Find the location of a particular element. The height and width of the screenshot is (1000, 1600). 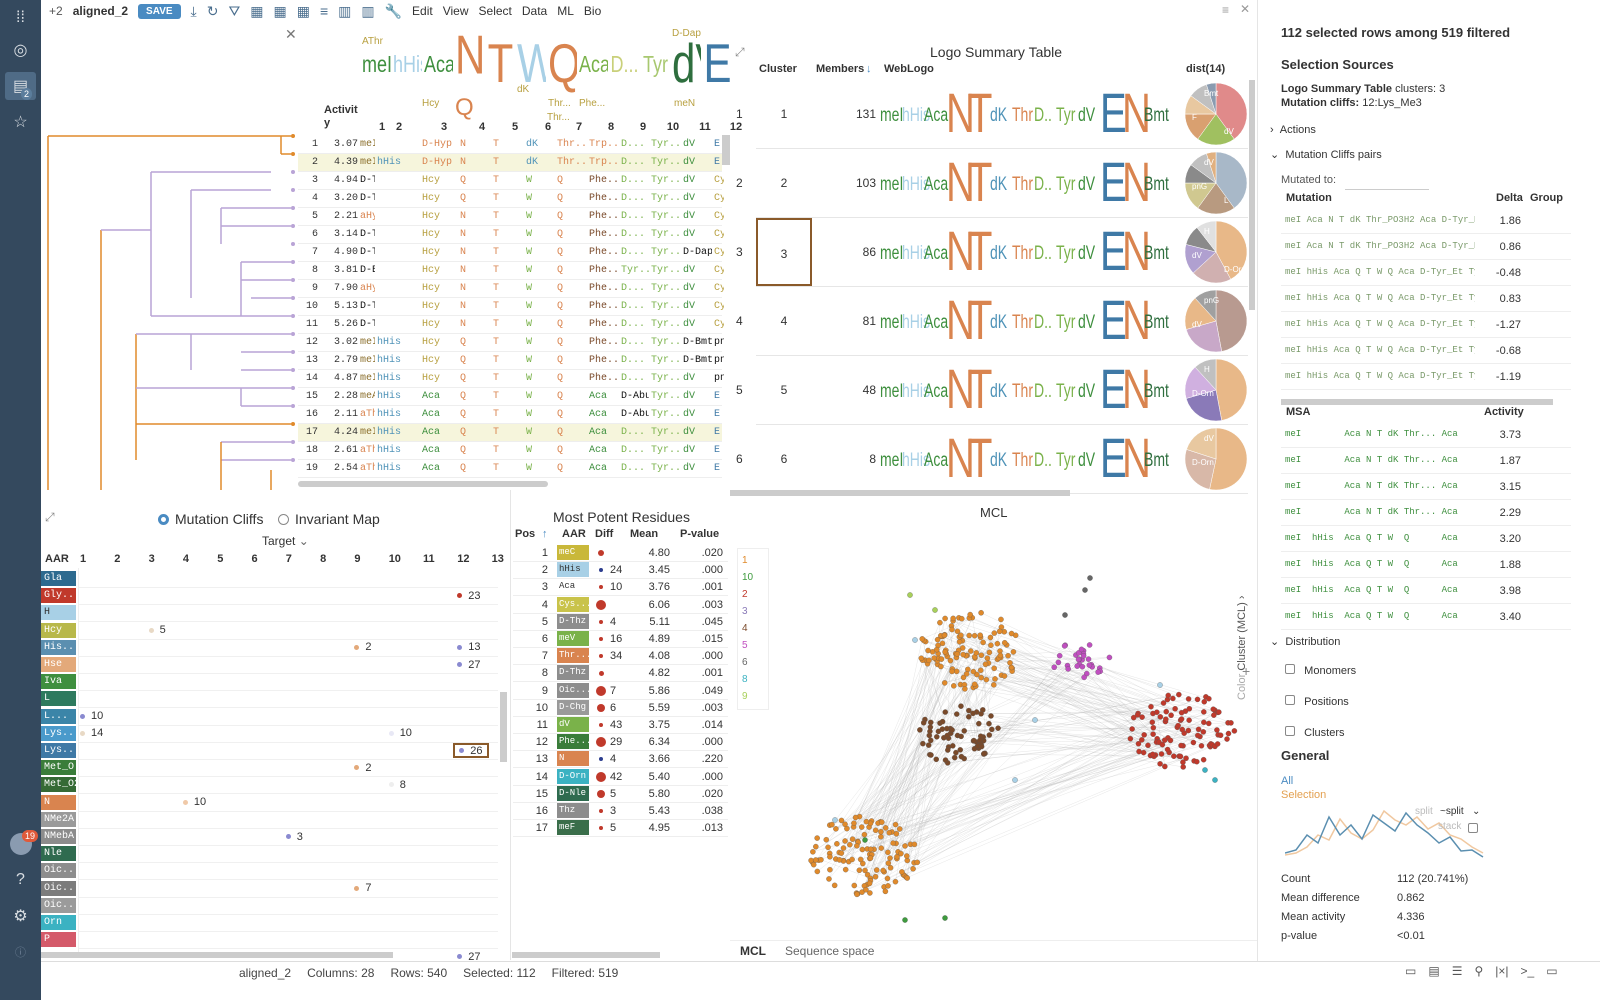

activity-cell: 2.61 is located at coordinates (345, 450).